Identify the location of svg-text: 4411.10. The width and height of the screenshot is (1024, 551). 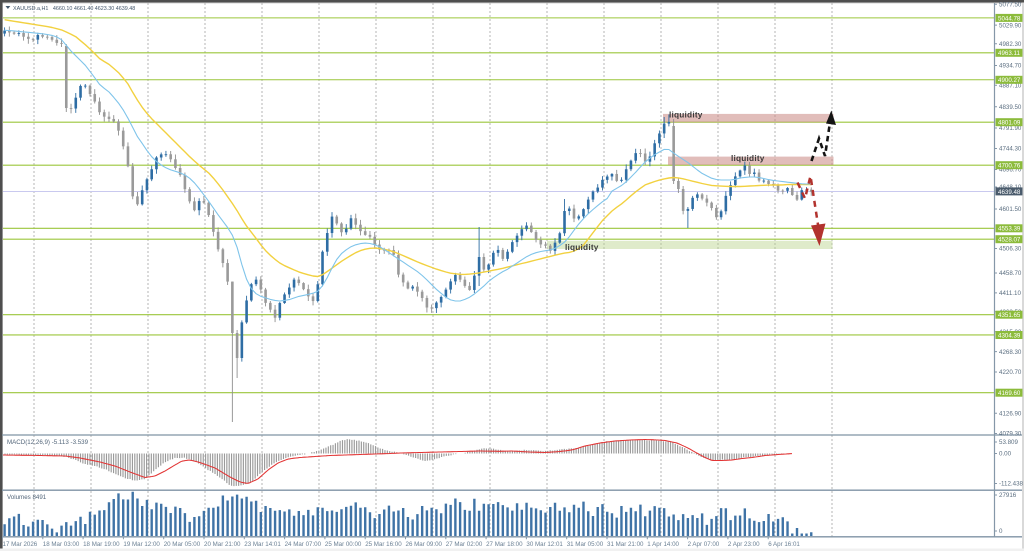
(1010, 293).